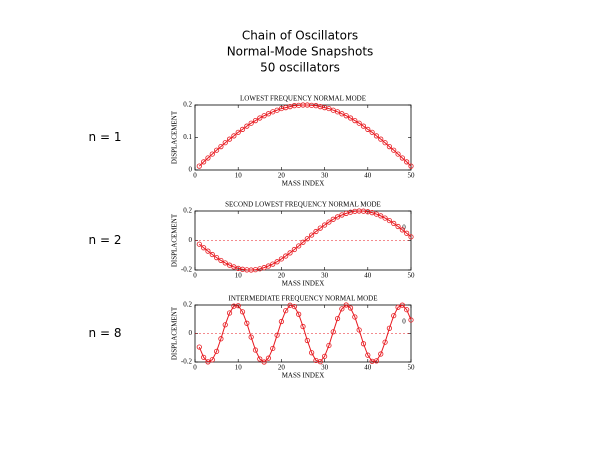 Image resolution: width=600 pixels, height=464 pixels. What do you see at coordinates (303, 99) in the screenshot?
I see `chart-title: LOWEST FREQUENCY NORMAL MODE` at bounding box center [303, 99].